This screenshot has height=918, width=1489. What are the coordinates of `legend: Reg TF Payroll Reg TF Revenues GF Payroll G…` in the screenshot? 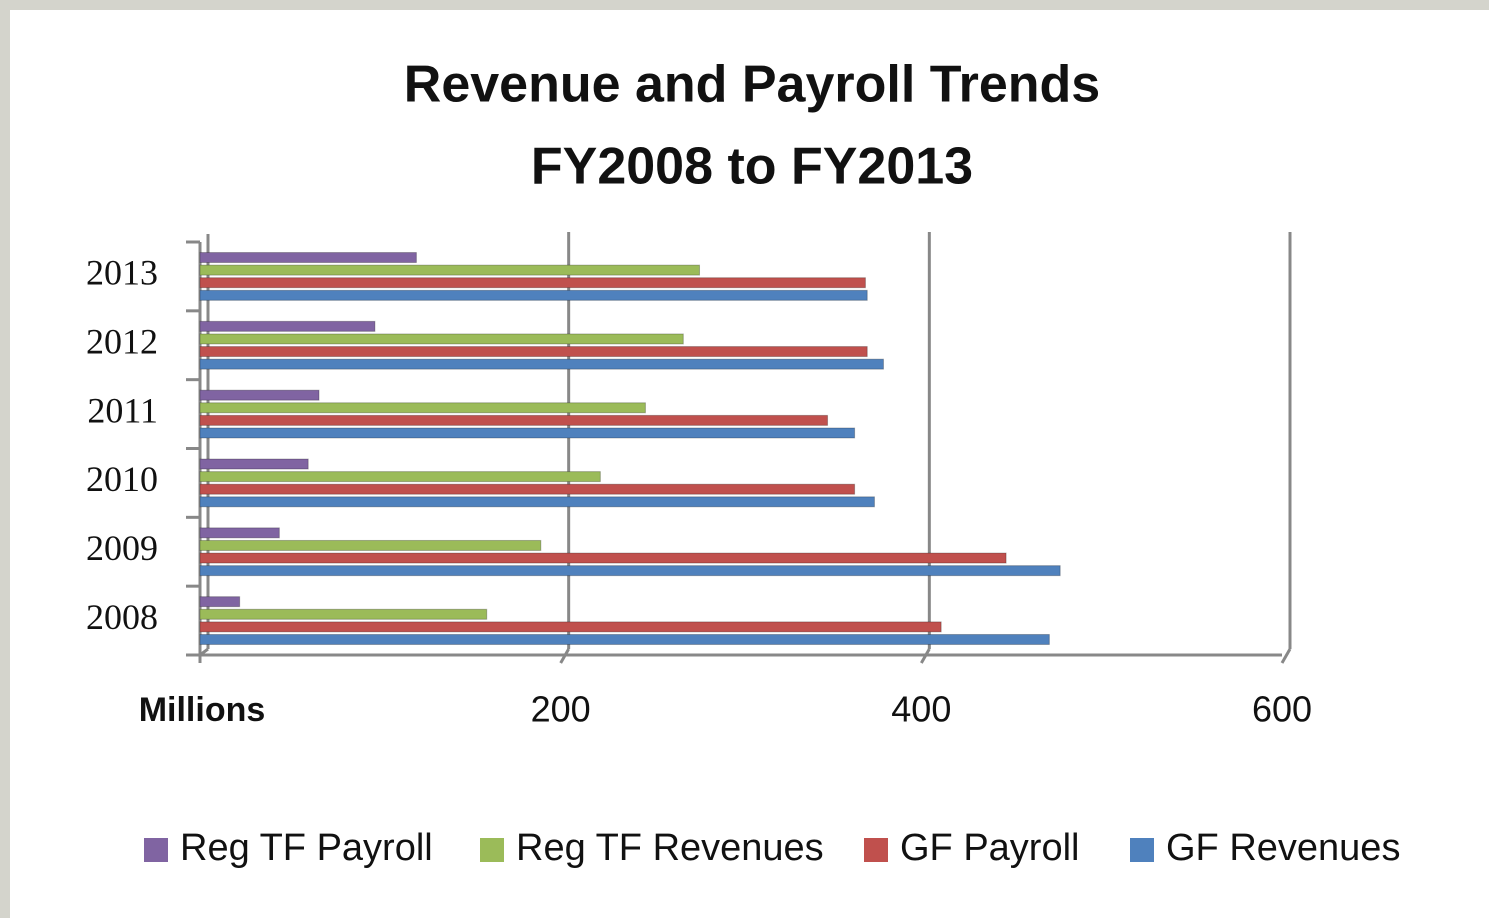 It's located at (772, 848).